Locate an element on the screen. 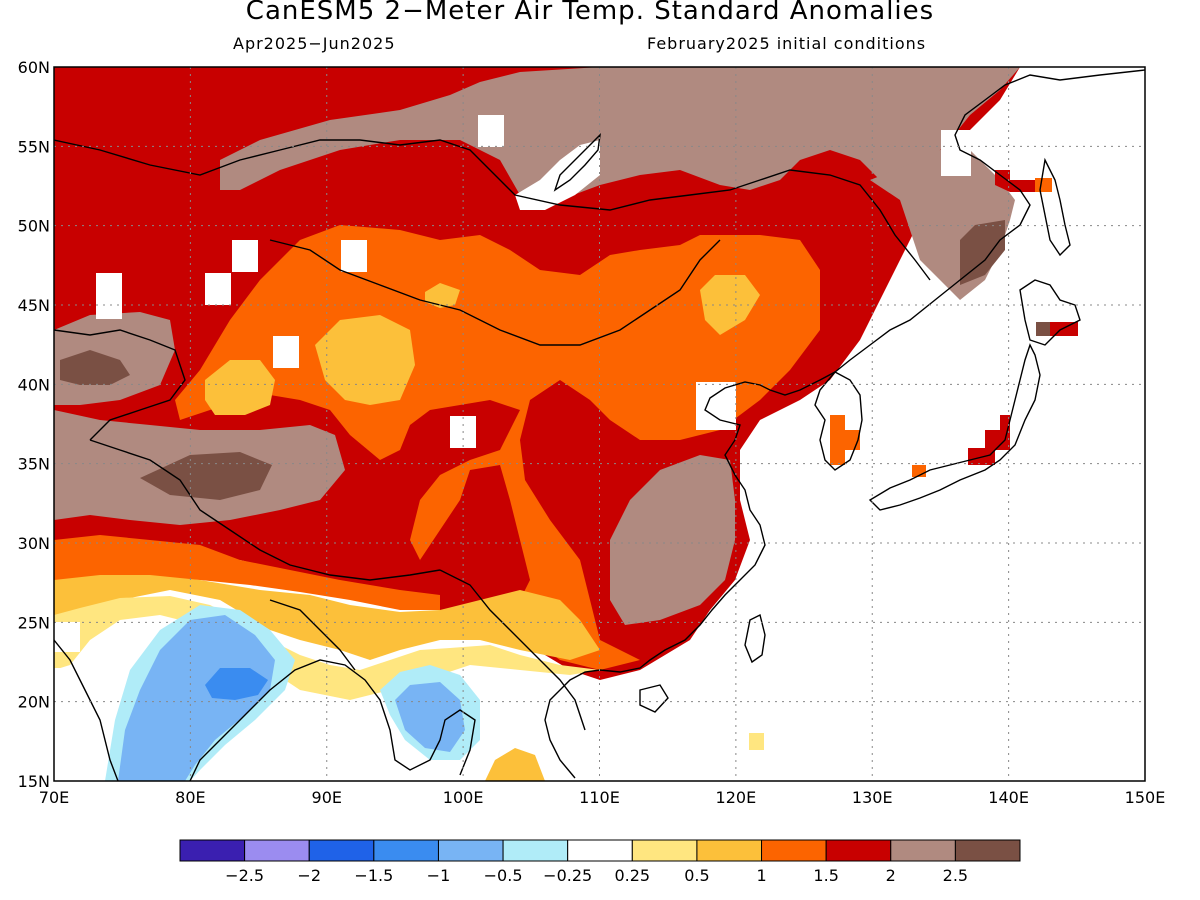  border-india-east is located at coordinates (312, 635).